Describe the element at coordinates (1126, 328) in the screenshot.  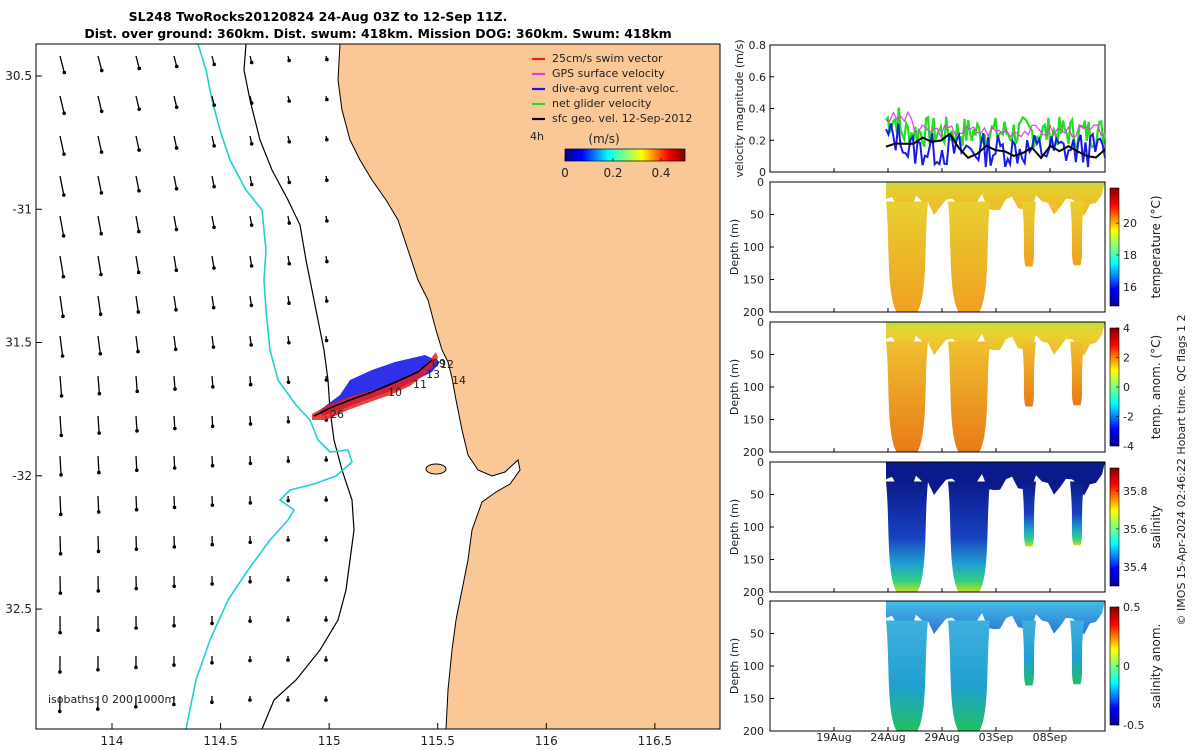
I see `colorbar-tick-label: 4` at that location.